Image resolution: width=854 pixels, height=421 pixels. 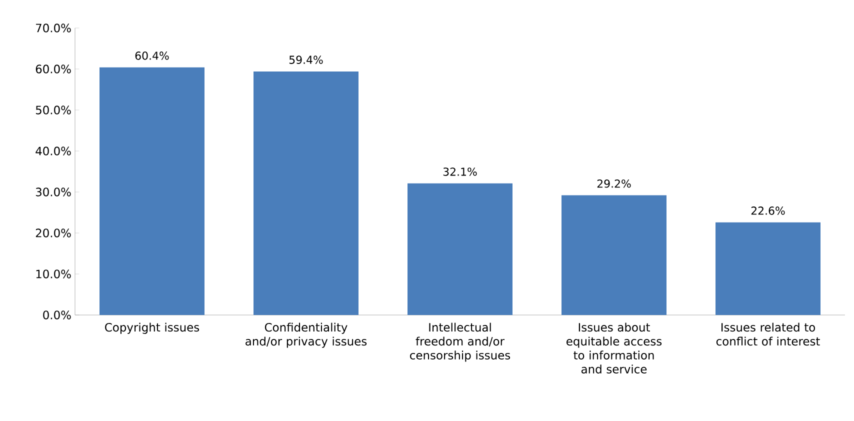 What do you see at coordinates (53, 151) in the screenshot?
I see `y-tick-label: 40.0%` at bounding box center [53, 151].